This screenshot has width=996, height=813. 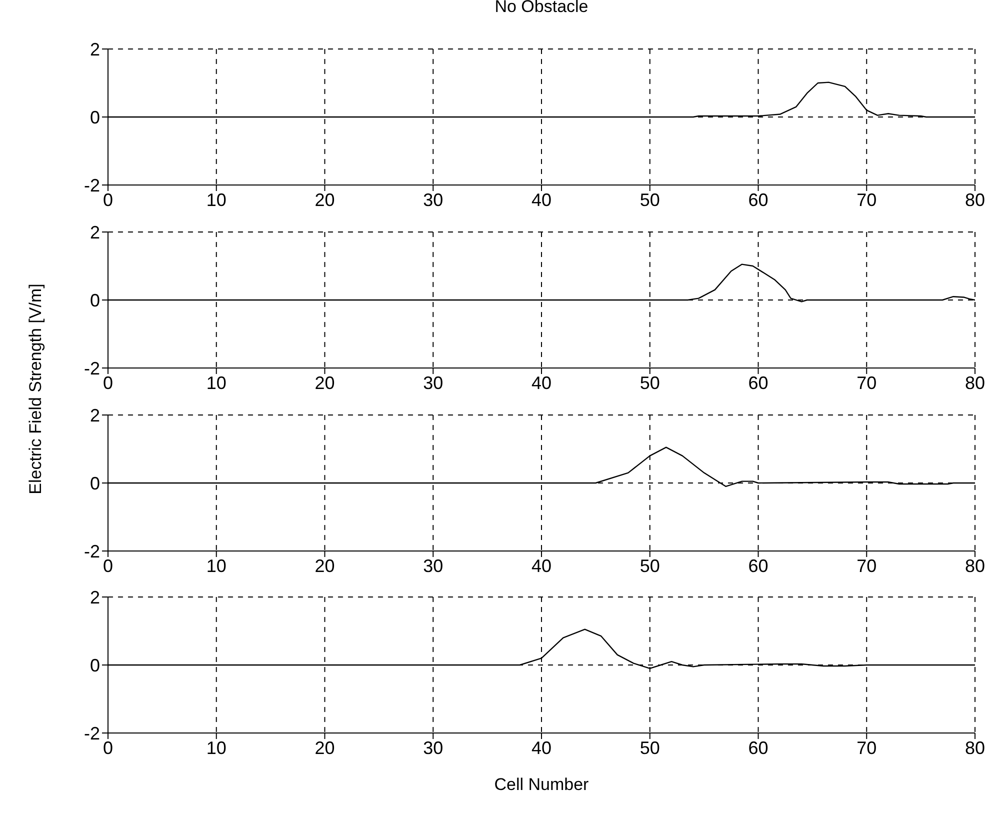 What do you see at coordinates (542, 8) in the screenshot?
I see `chart-title: No Obstacle` at bounding box center [542, 8].